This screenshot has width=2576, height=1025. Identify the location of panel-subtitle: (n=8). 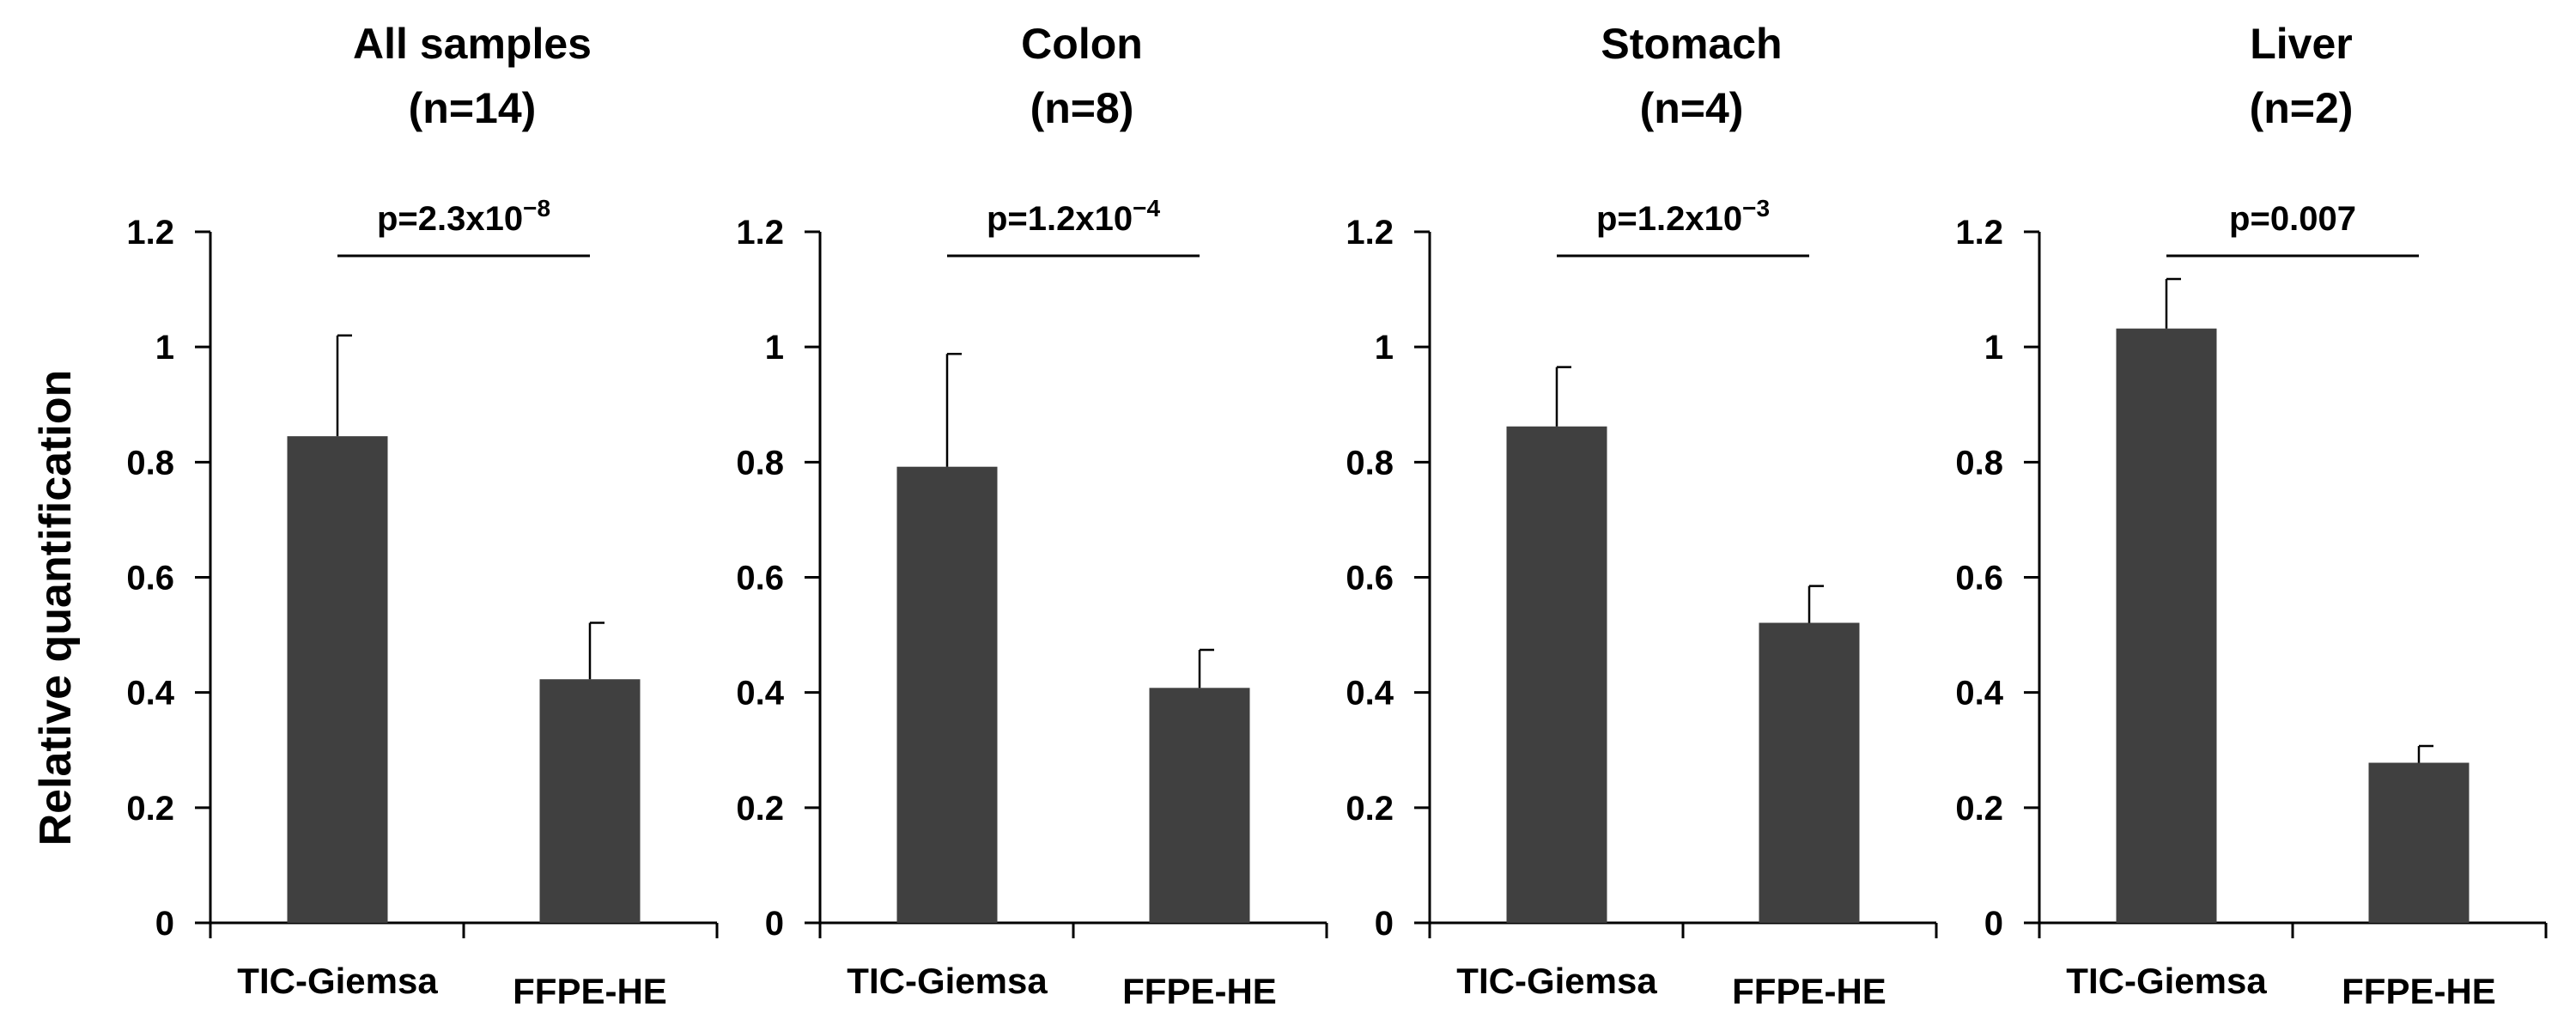
(1082, 108).